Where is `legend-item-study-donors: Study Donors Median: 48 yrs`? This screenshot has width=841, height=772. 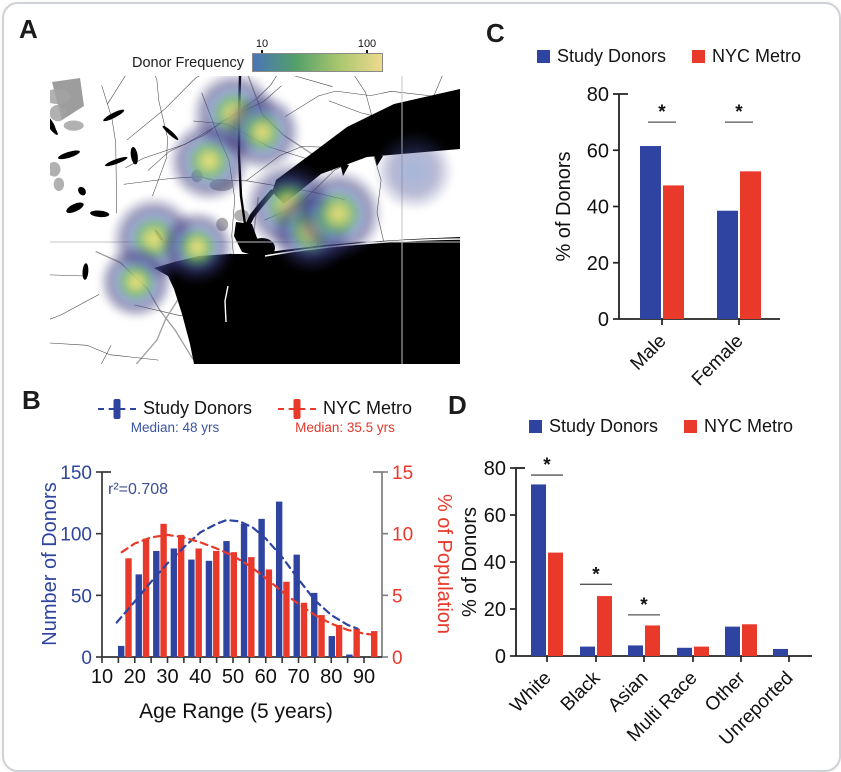
legend-item-study-donors: Study Donors Median: 48 yrs is located at coordinates (175, 416).